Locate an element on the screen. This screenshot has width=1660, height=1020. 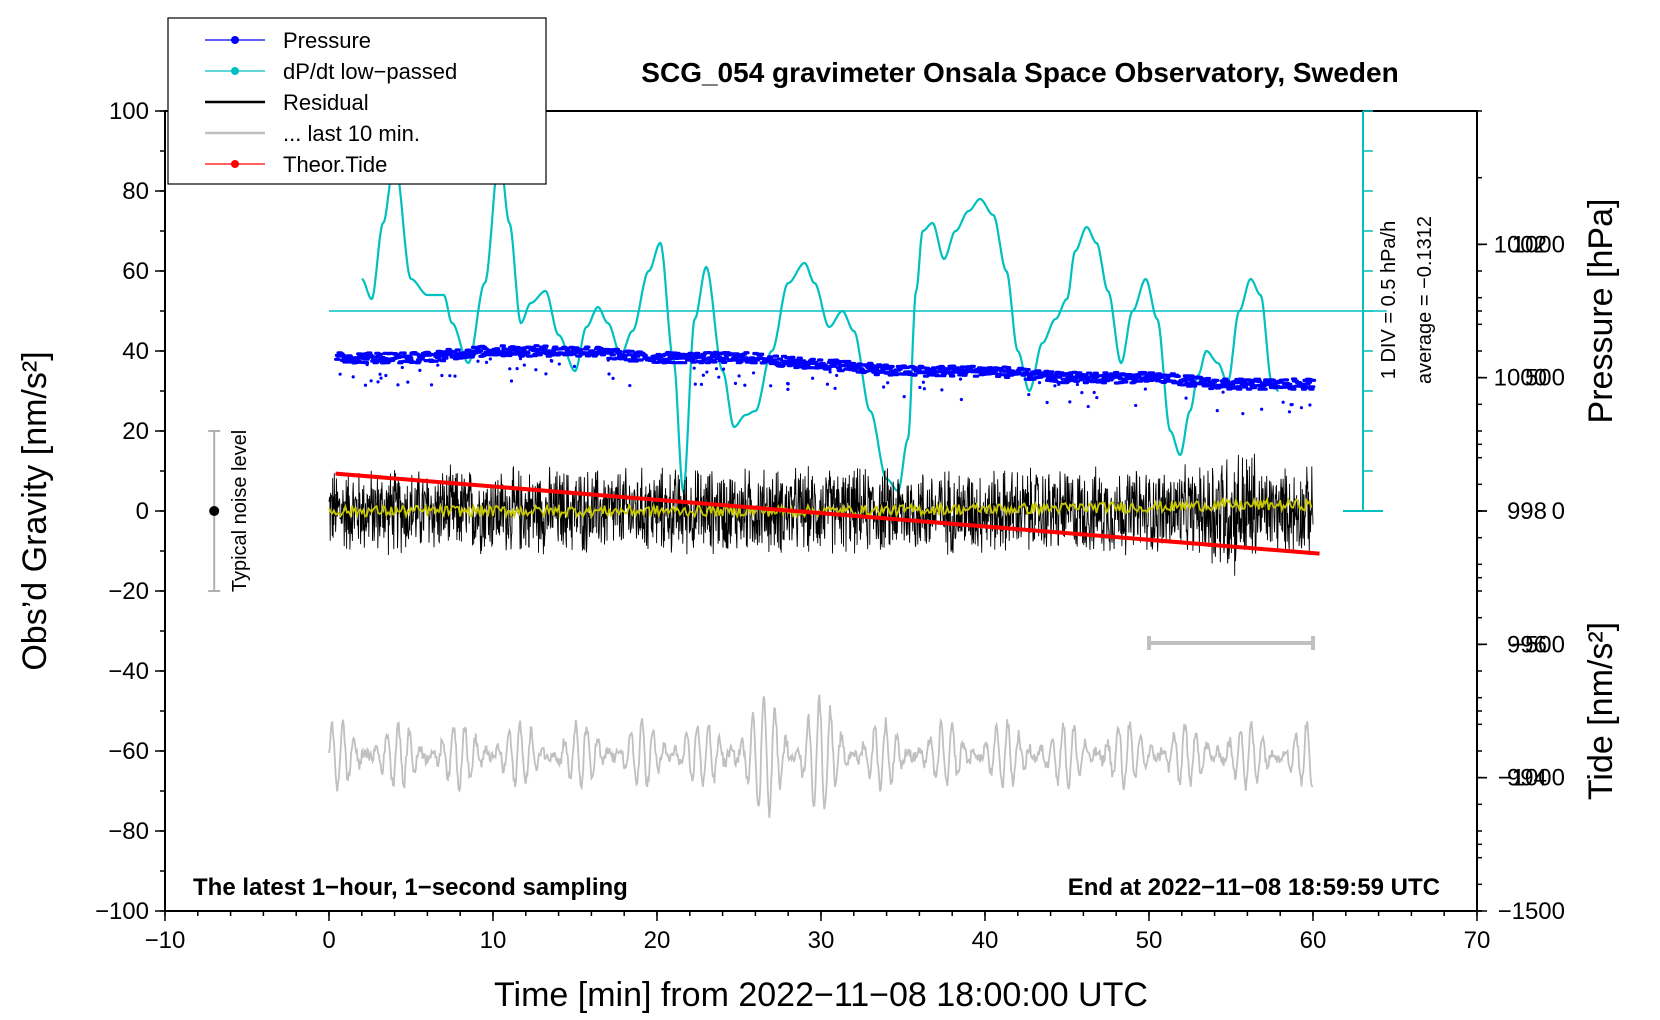
pressure-dots is located at coordinates (825, 367).